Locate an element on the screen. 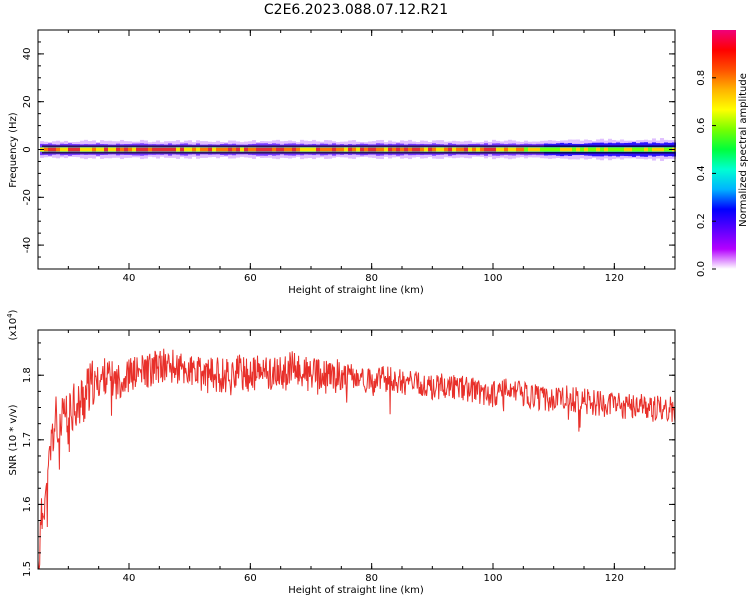 This screenshot has height=600, width=750. colorbar-tick-label: 0.8 is located at coordinates (701, 78).